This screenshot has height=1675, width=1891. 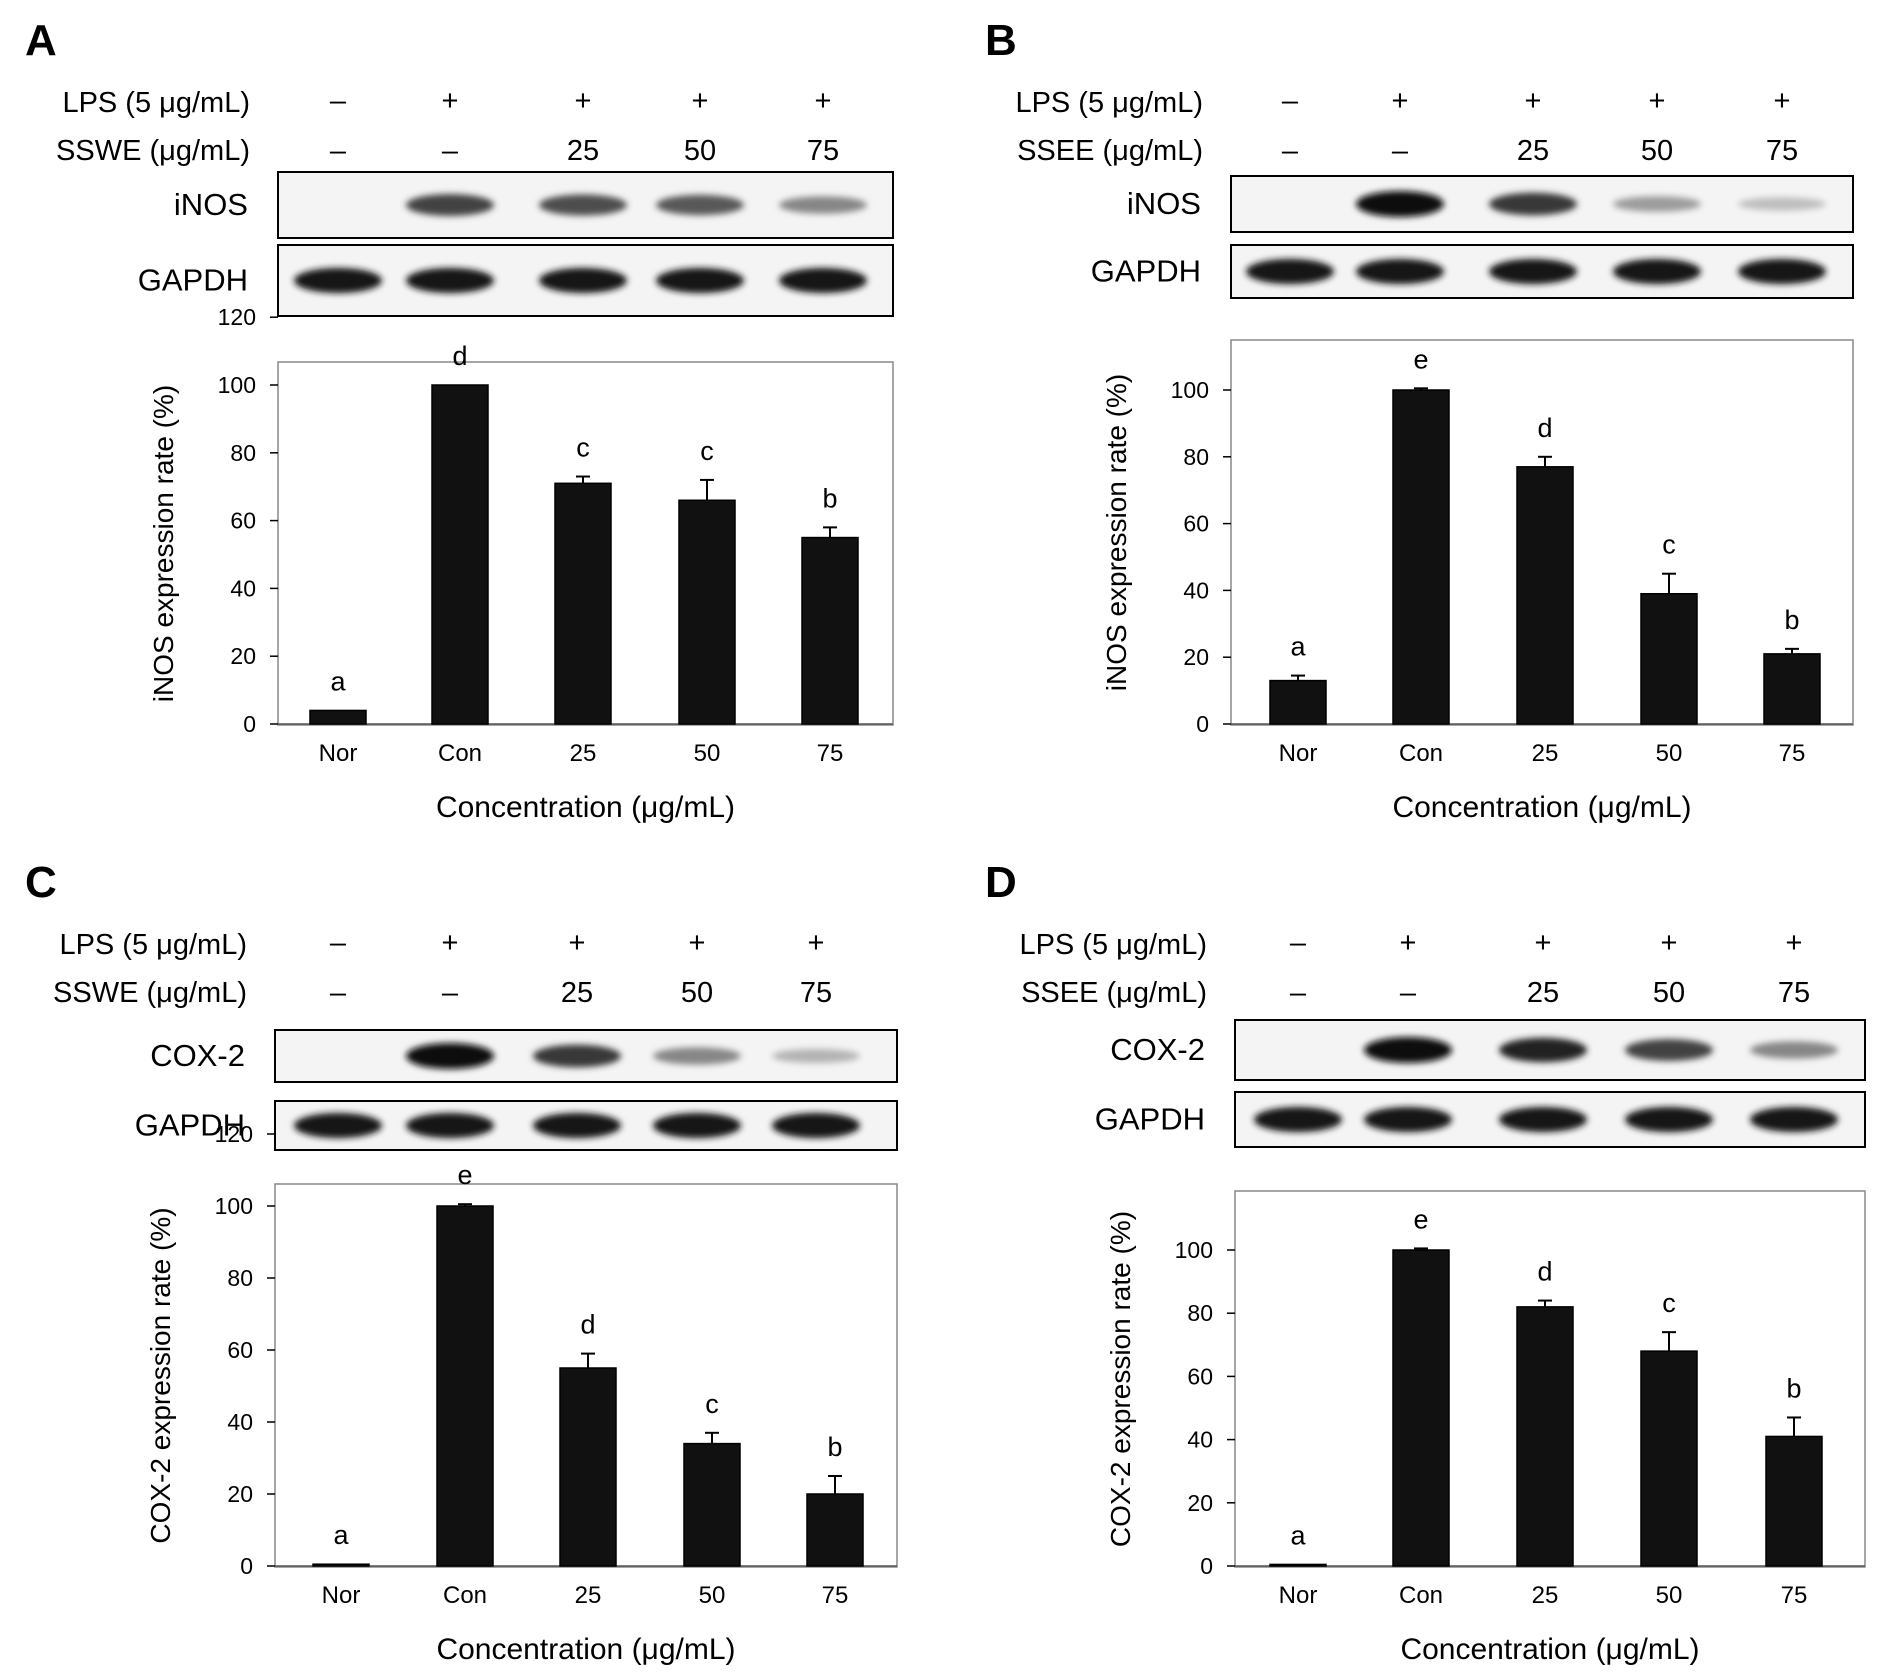 I want to click on blot-strip-gapdh: GAPDH, so click(x=1480, y=1119).